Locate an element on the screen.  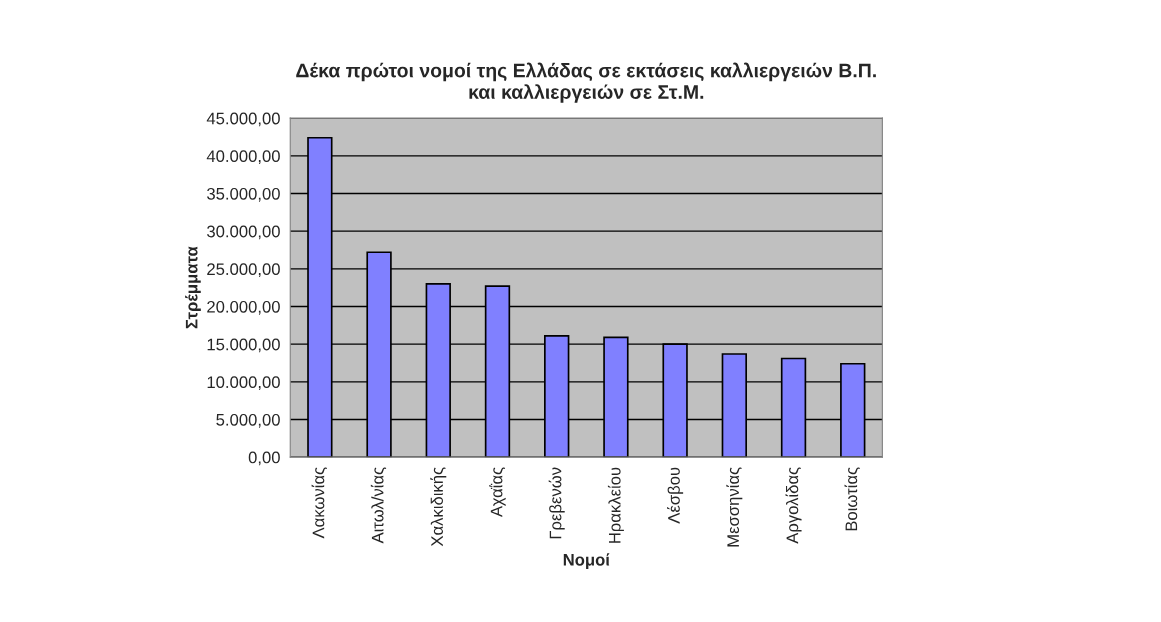
x-tick-label: Αχαΐας is located at coordinates (497, 492).